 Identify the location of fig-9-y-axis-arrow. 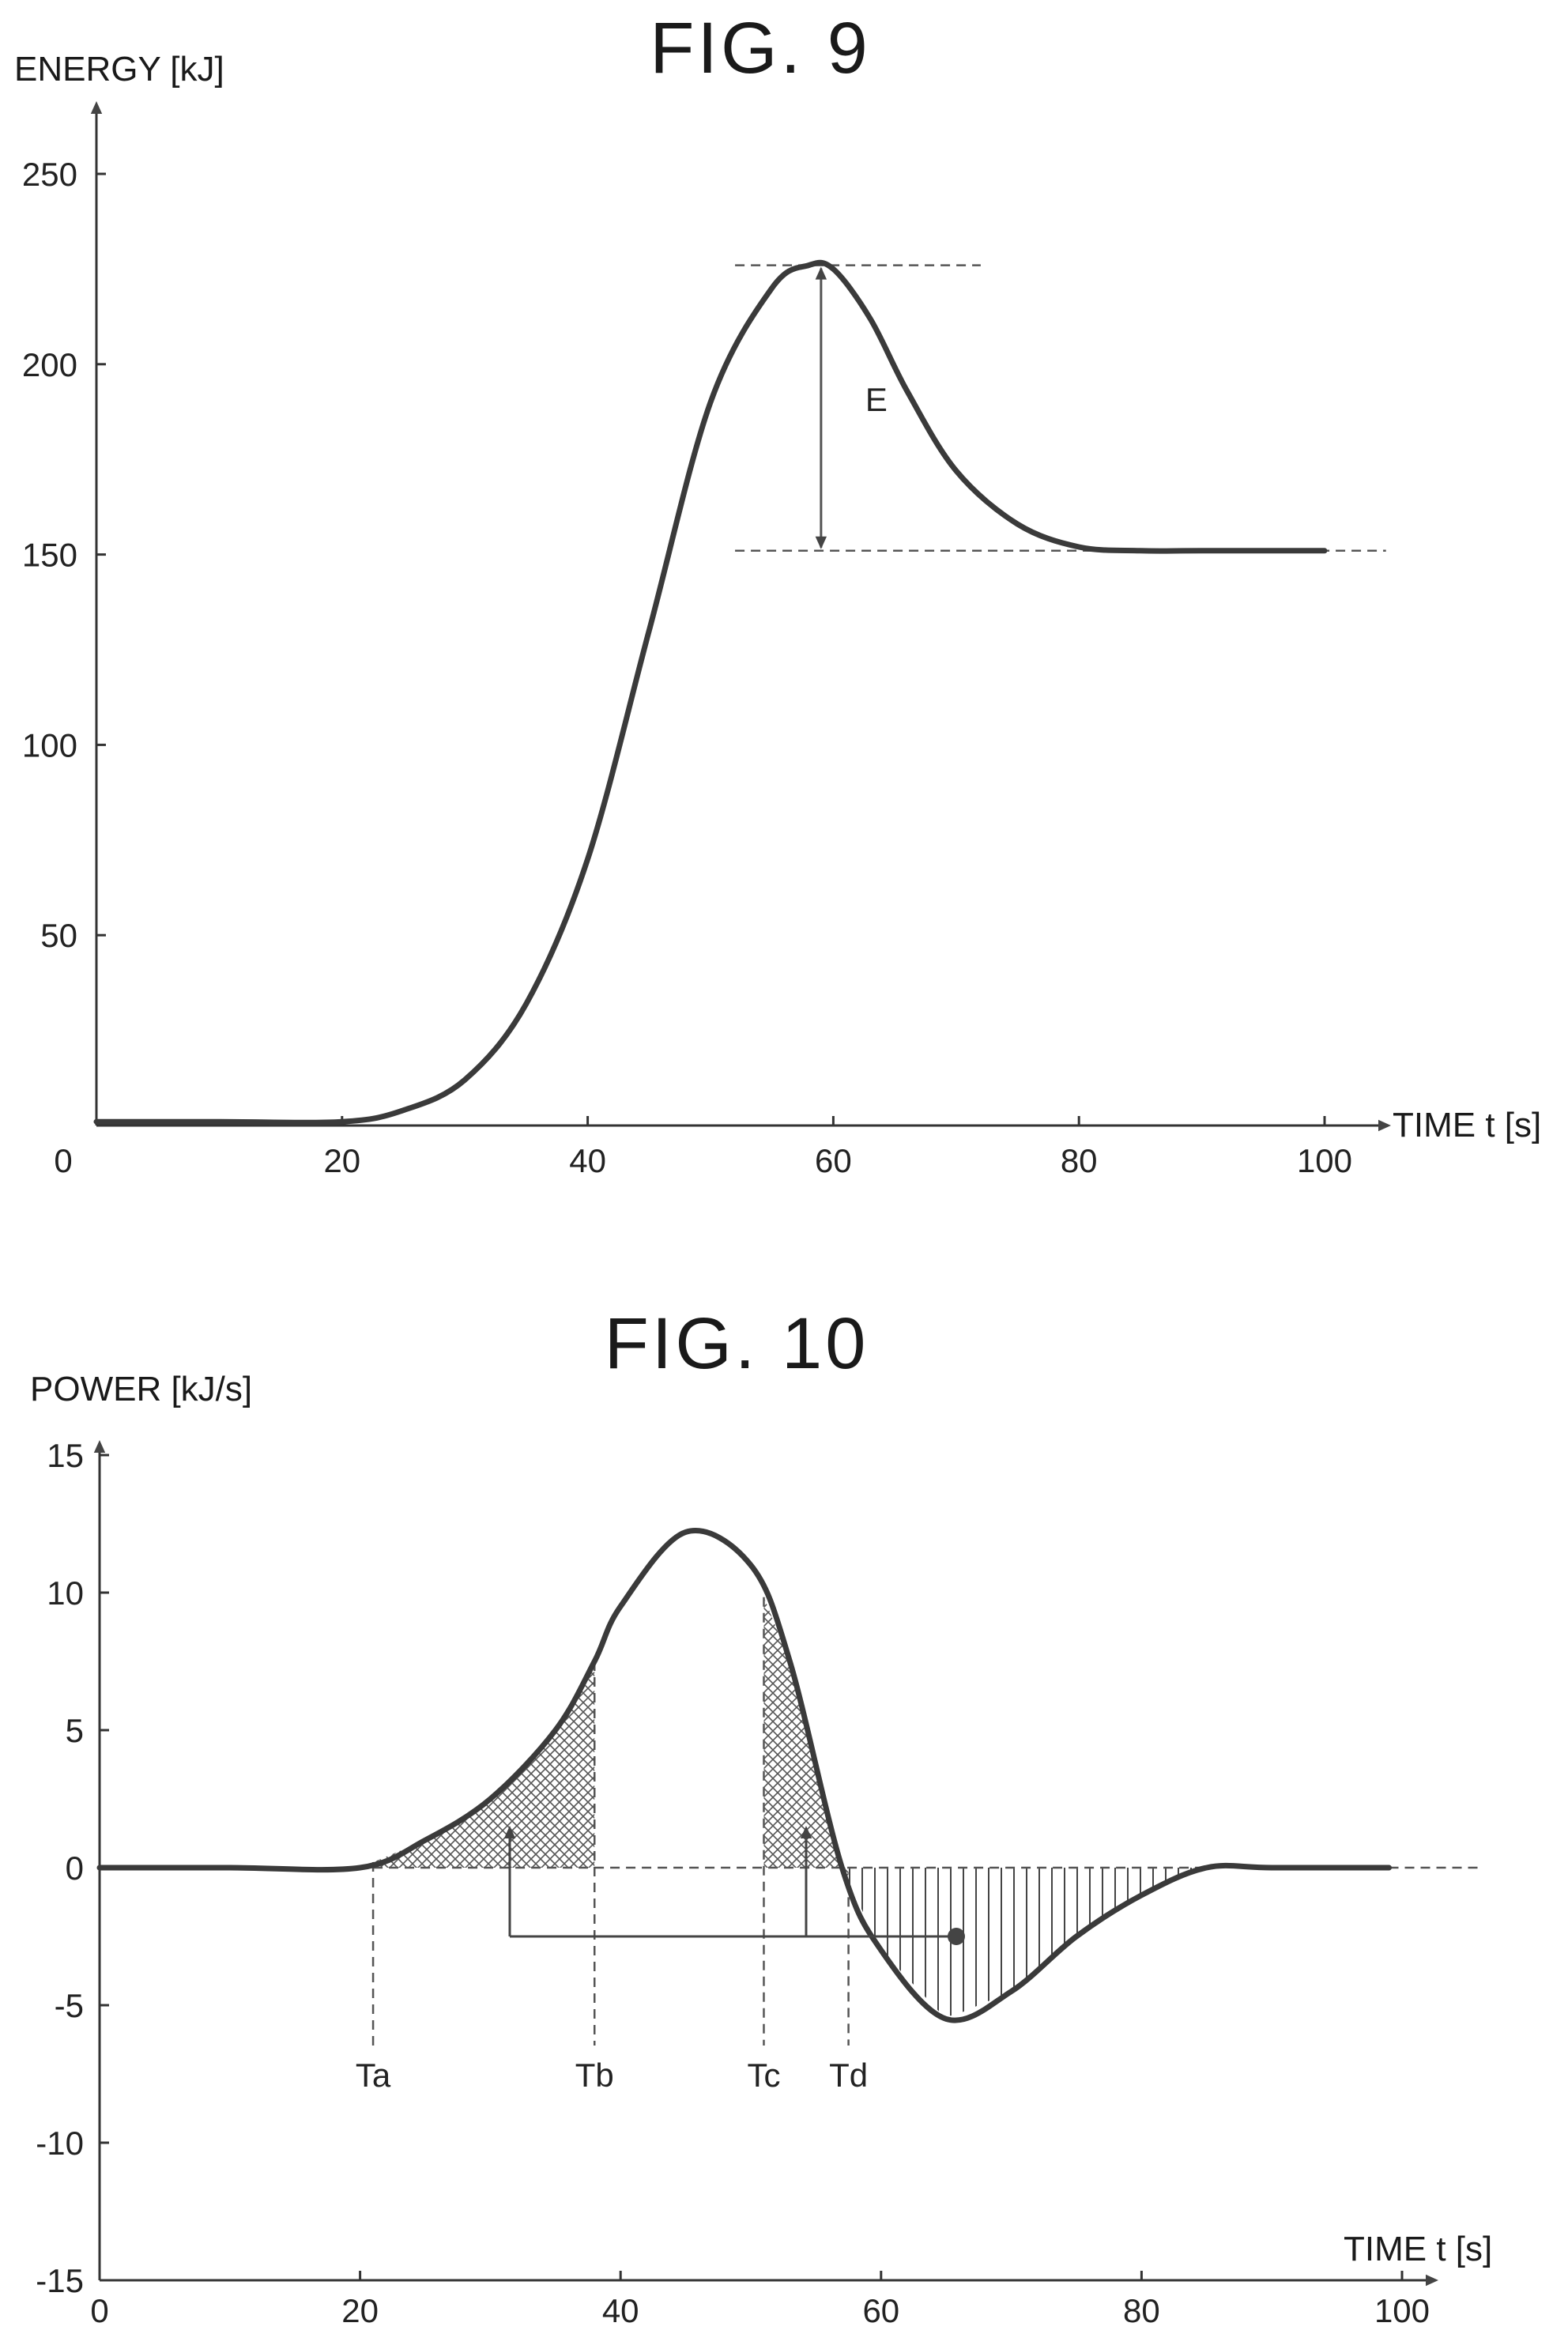
(96, 107).